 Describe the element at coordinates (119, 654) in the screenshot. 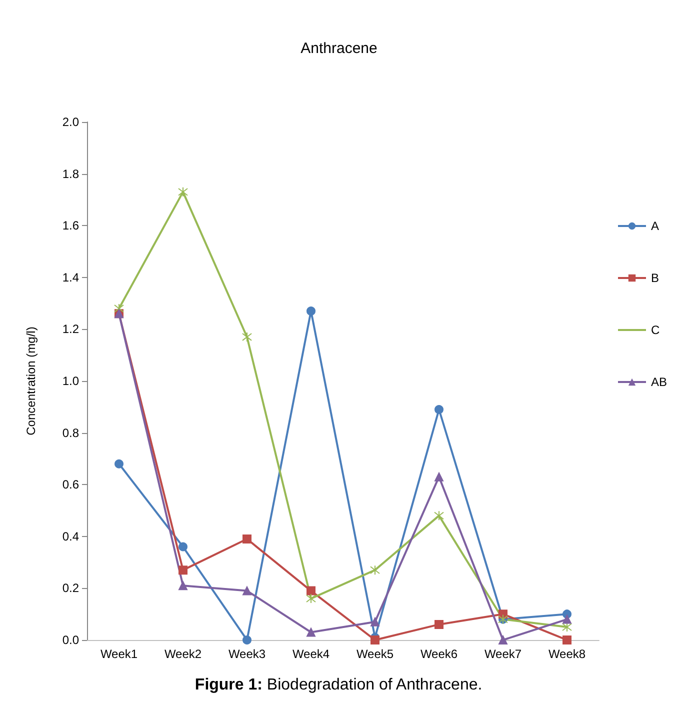

I see `x-tick-label: Week1` at that location.